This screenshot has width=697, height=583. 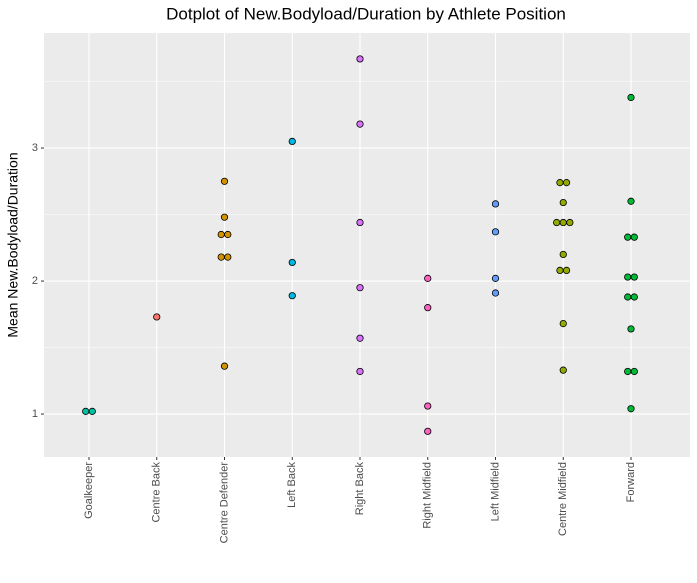 What do you see at coordinates (35, 281) in the screenshot?
I see `y-tick-label: 2` at bounding box center [35, 281].